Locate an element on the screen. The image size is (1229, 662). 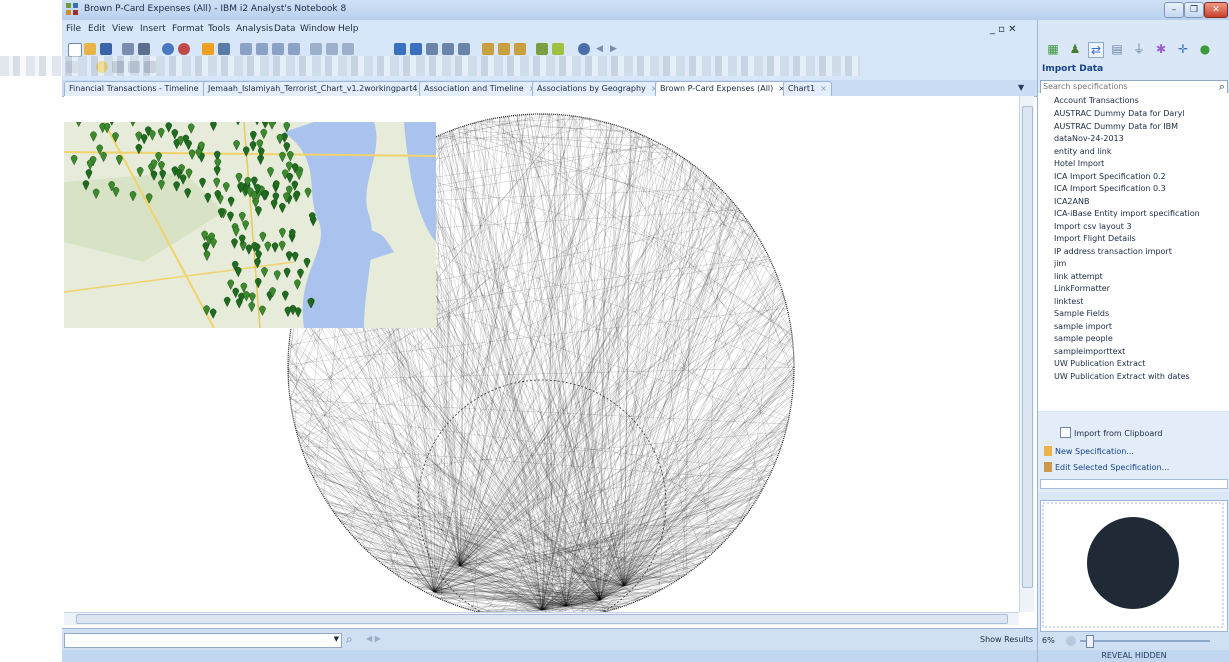
menu-file: File is located at coordinates (74, 29).